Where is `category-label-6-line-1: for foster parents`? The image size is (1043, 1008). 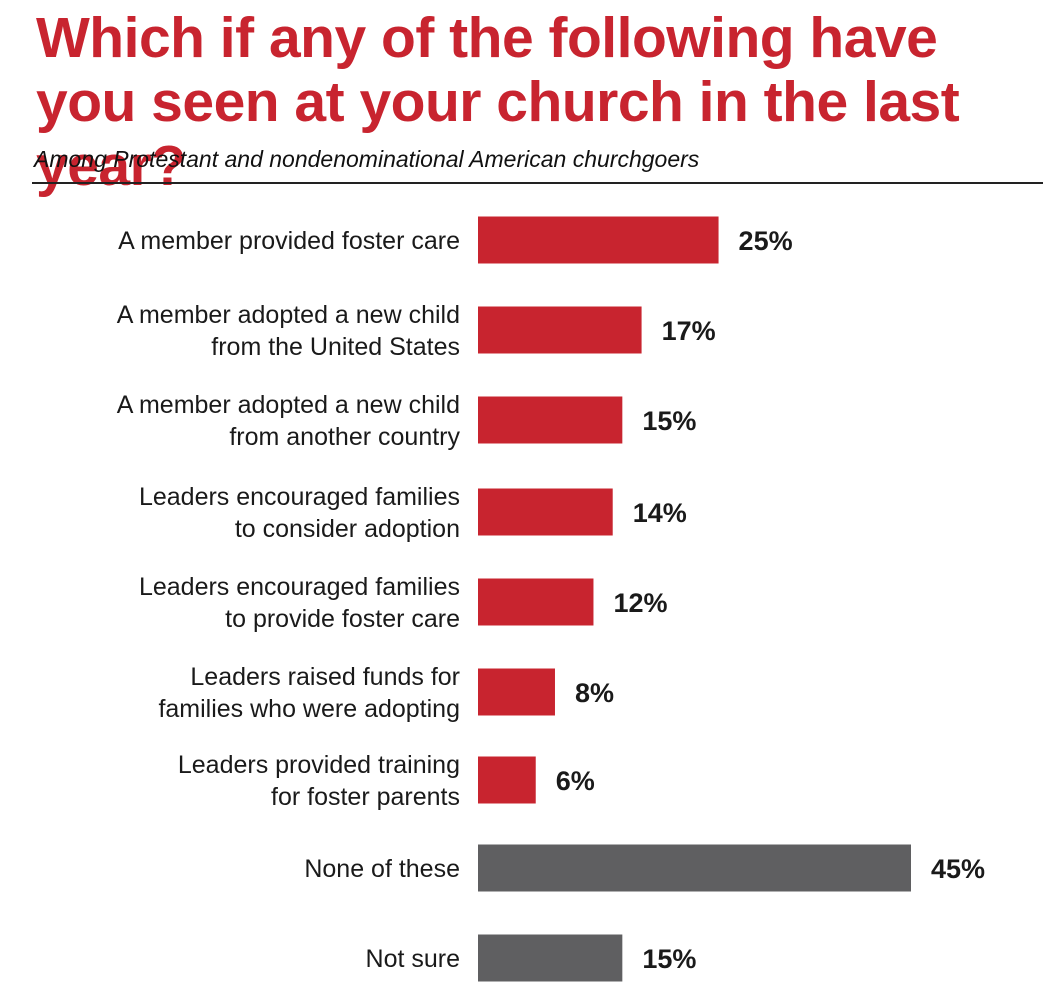
category-label-6-line-1: for foster parents is located at coordinates (365, 797).